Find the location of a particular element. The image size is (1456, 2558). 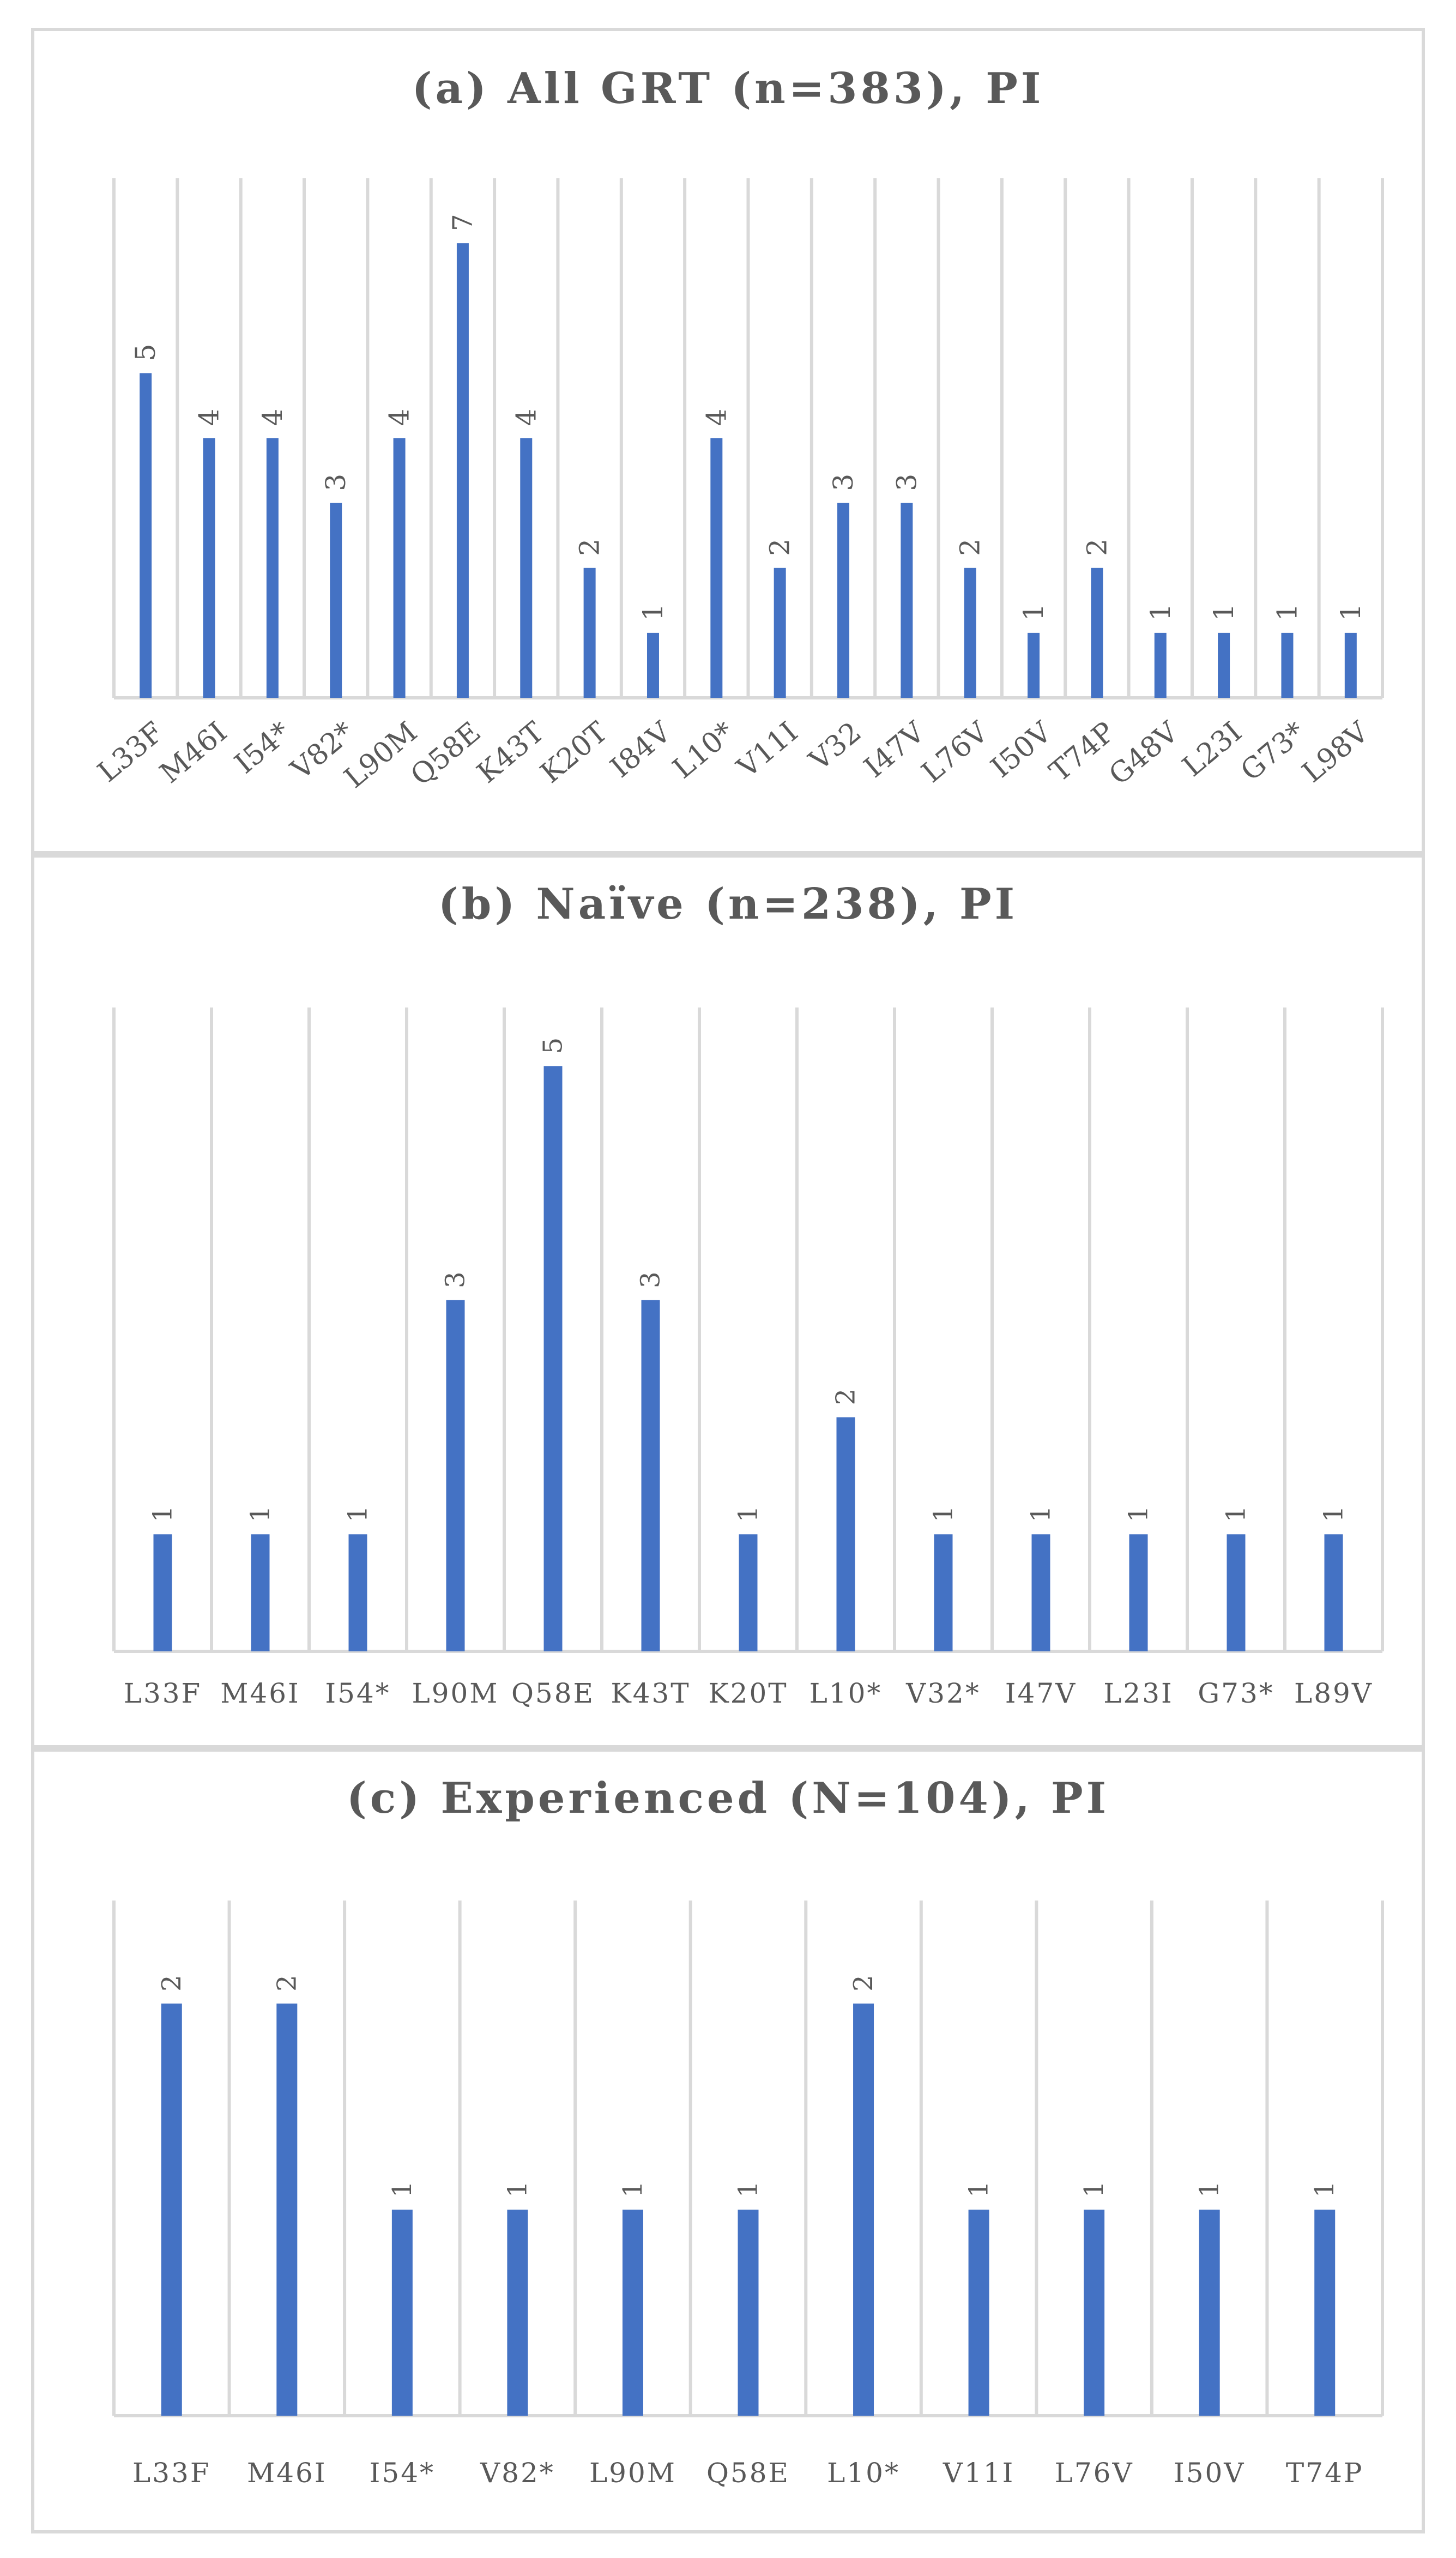

bar-v32 is located at coordinates (843, 600).